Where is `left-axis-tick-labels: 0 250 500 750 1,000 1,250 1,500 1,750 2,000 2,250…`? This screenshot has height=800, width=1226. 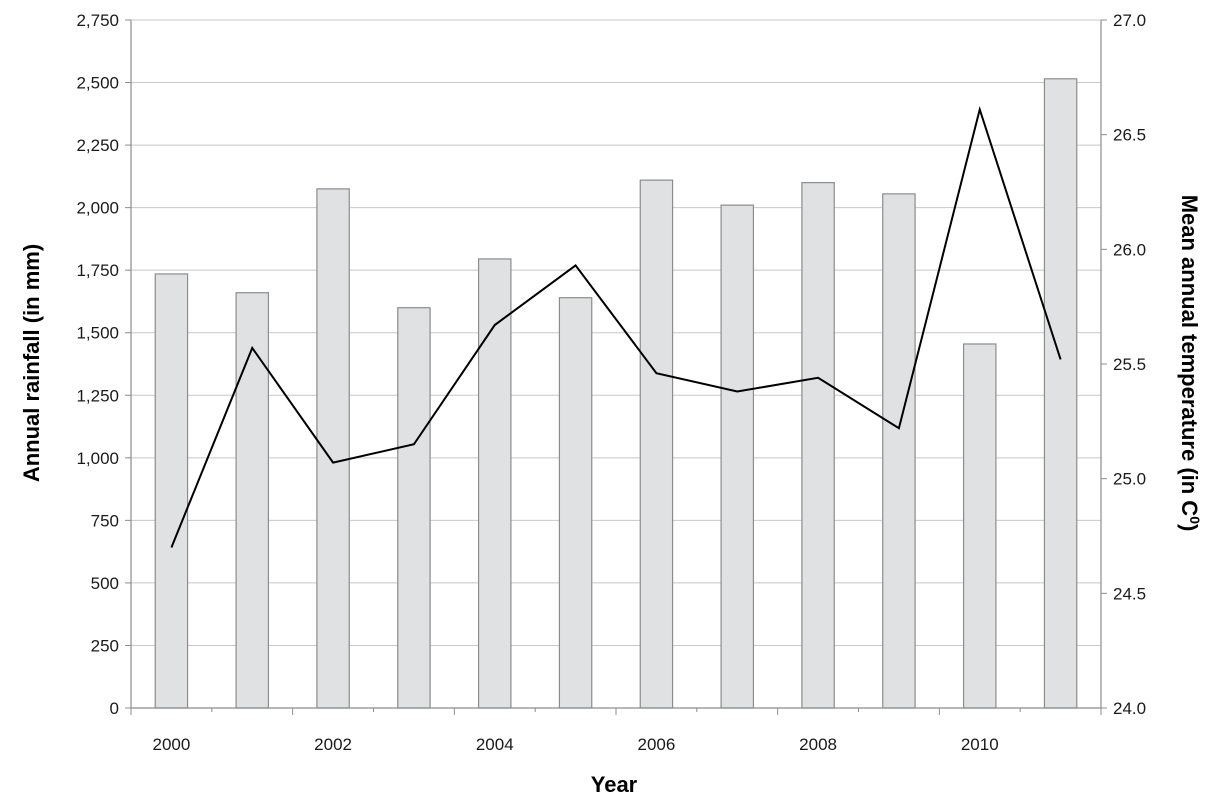
left-axis-tick-labels: 0 250 500 750 1,000 1,250 1,500 1,750 2,000 2,250… is located at coordinates (97, 364).